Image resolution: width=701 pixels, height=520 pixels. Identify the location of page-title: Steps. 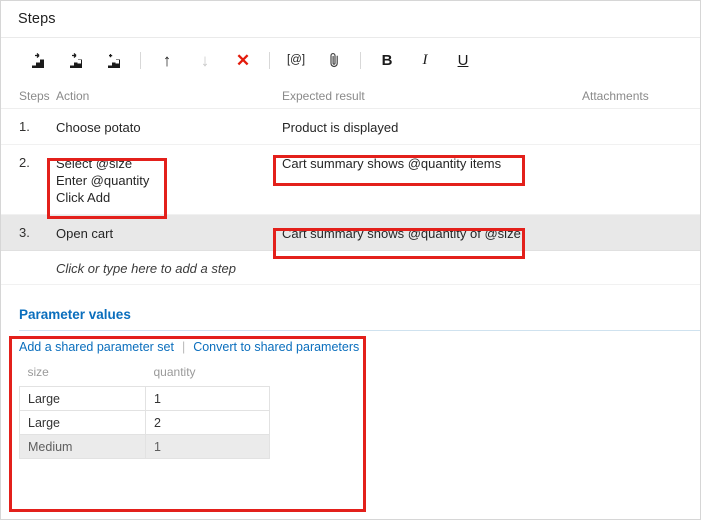
(37, 19).